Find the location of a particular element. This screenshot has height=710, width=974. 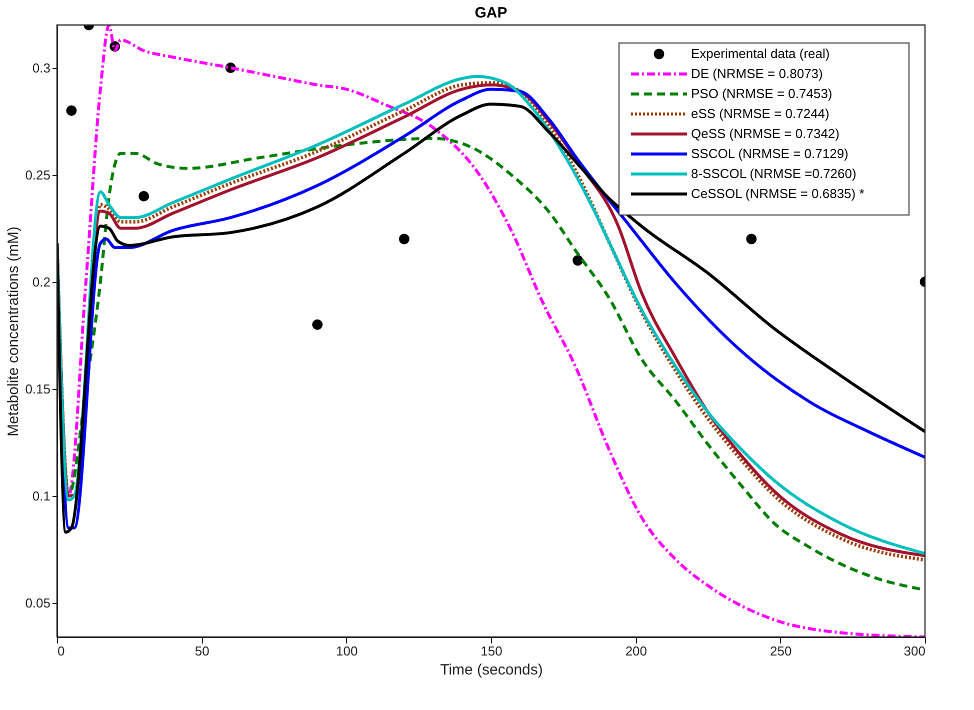

x-tick-label: 100 is located at coordinates (347, 651).